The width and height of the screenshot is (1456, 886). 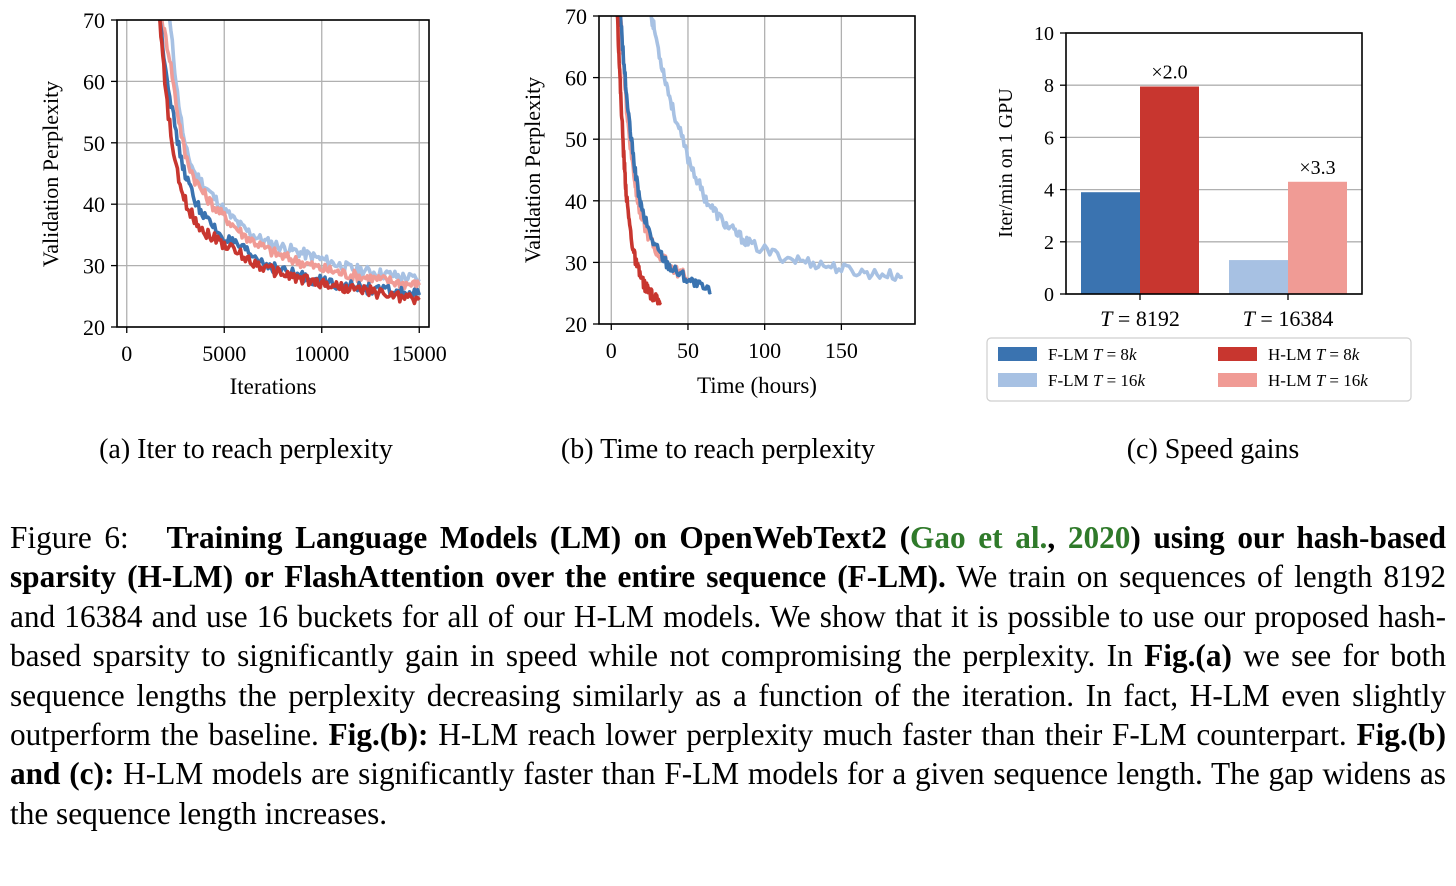 What do you see at coordinates (1169, 73) in the screenshot?
I see `speedup-annotation: ×2.0` at bounding box center [1169, 73].